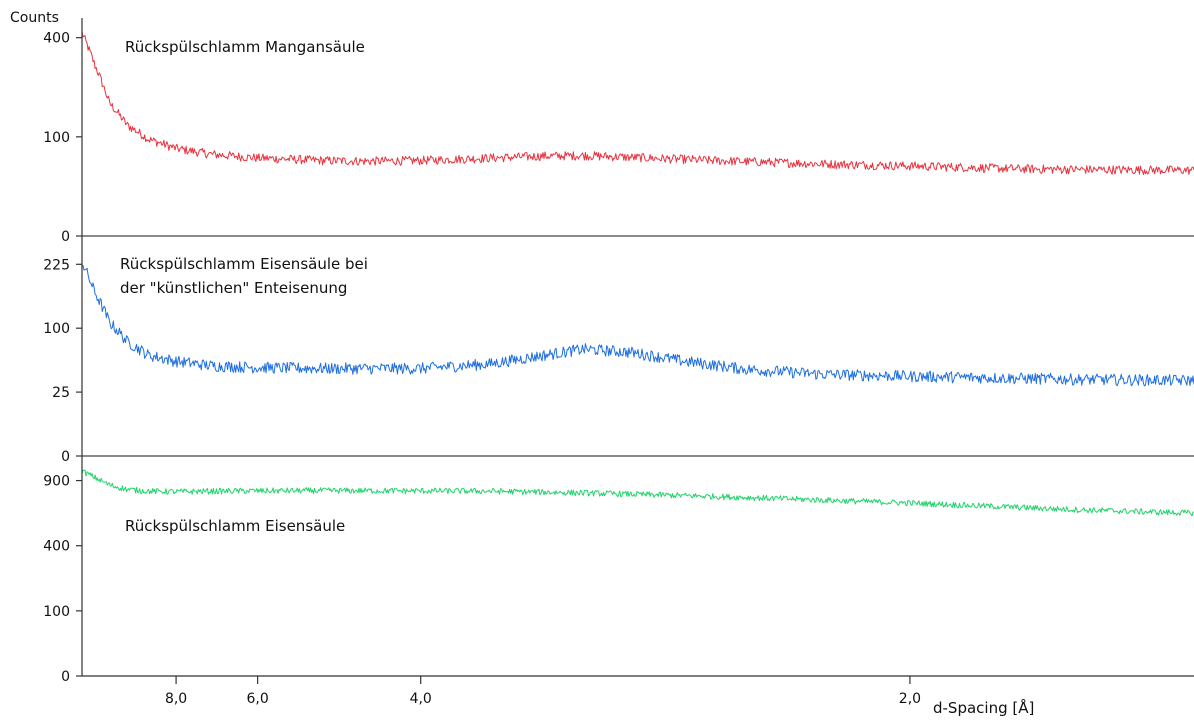  I want to click on y-tick-label-top-1: 100, so click(56, 138).